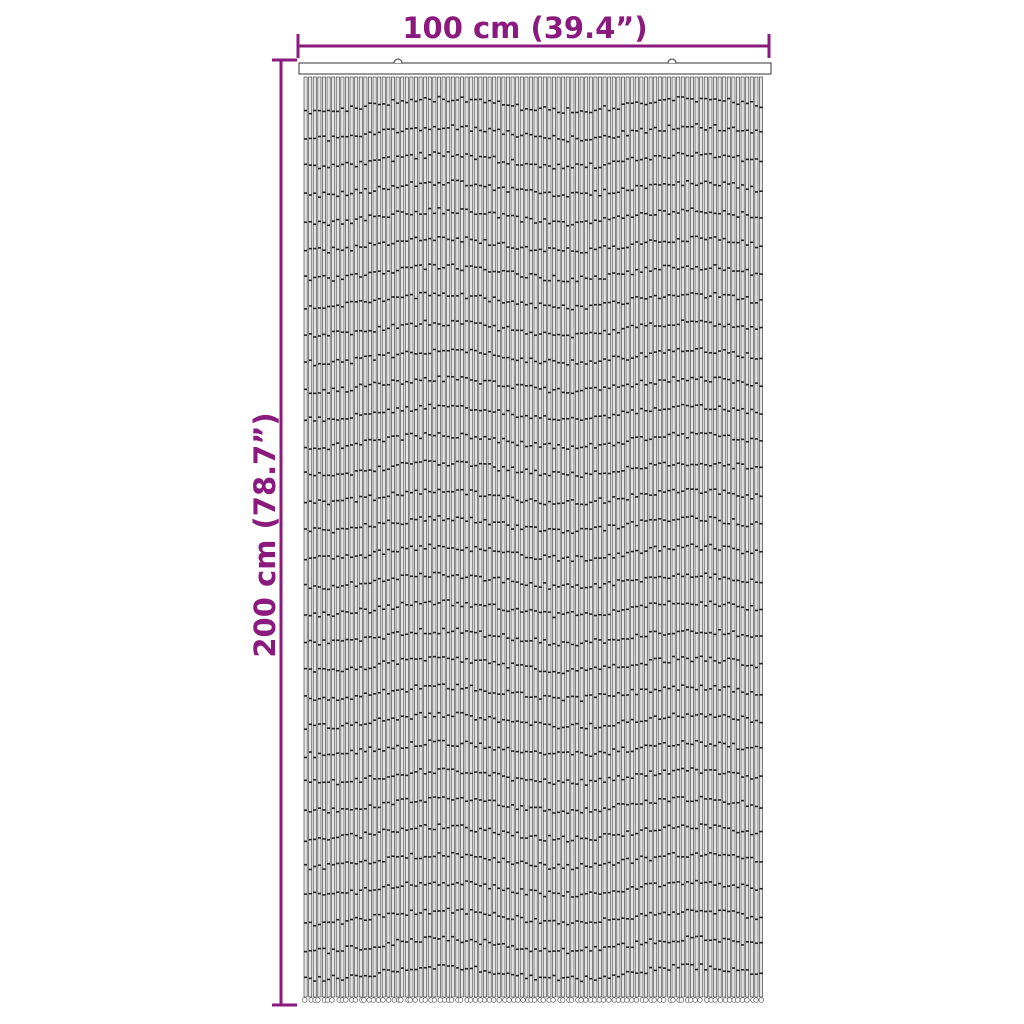 This screenshot has width=1024, height=1024. Describe the element at coordinates (524, 28) in the screenshot. I see `width-label: 100 cm (39.4”)` at that location.